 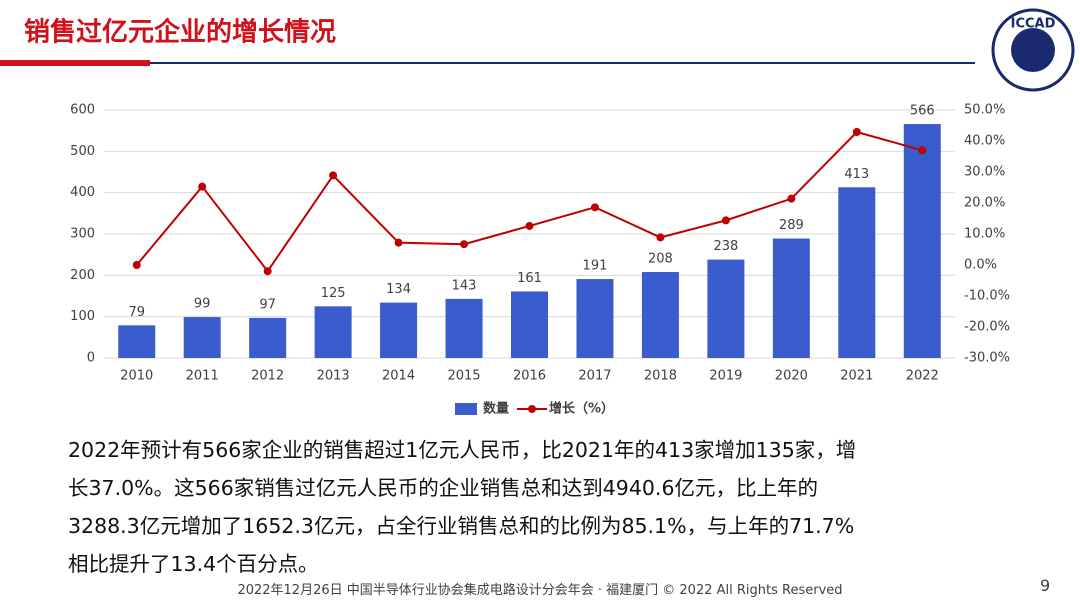 I want to click on value-label: 134, so click(x=398, y=289).